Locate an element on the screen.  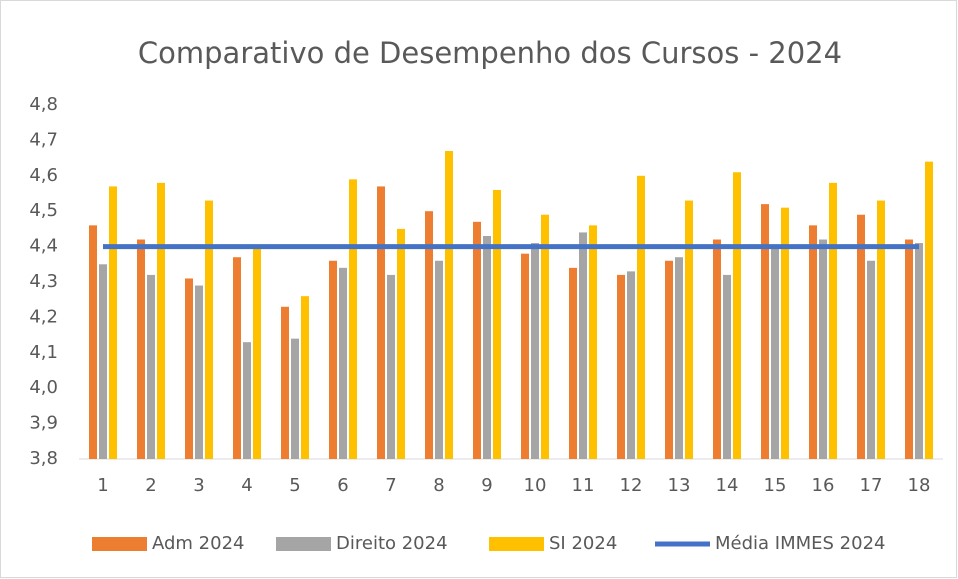
y-tick-label: 3,8 is located at coordinates (43, 458).